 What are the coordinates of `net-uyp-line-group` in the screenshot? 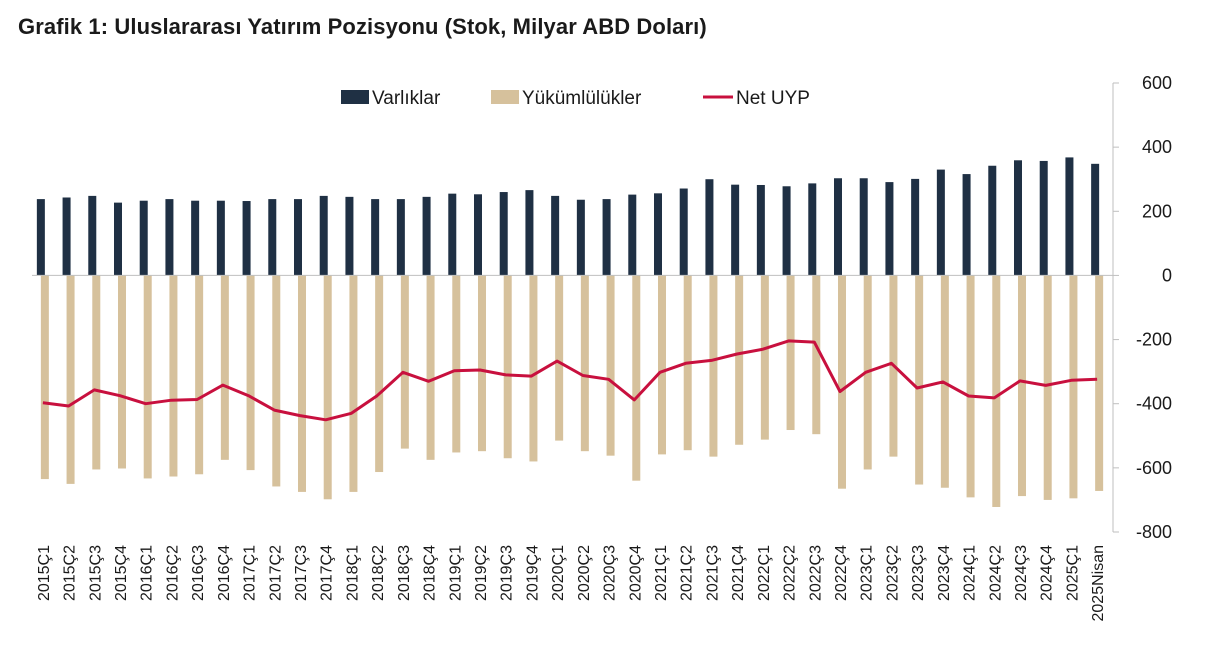 It's located at (570, 380).